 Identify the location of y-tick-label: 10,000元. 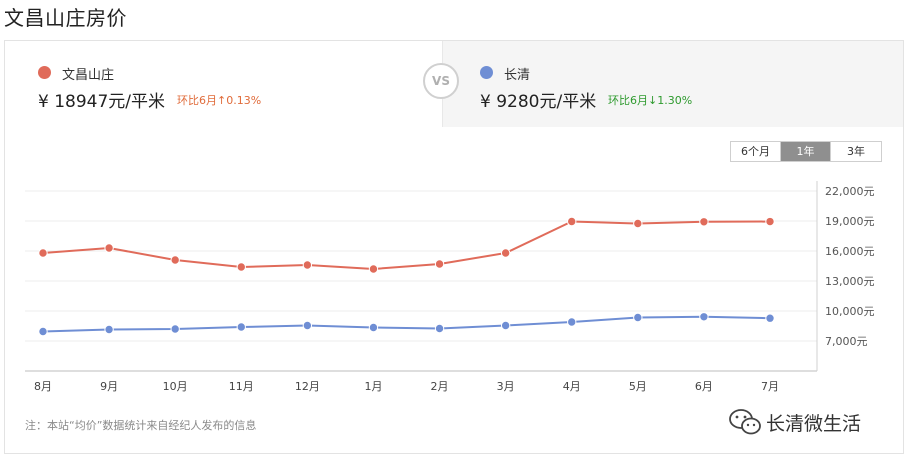
(850, 311).